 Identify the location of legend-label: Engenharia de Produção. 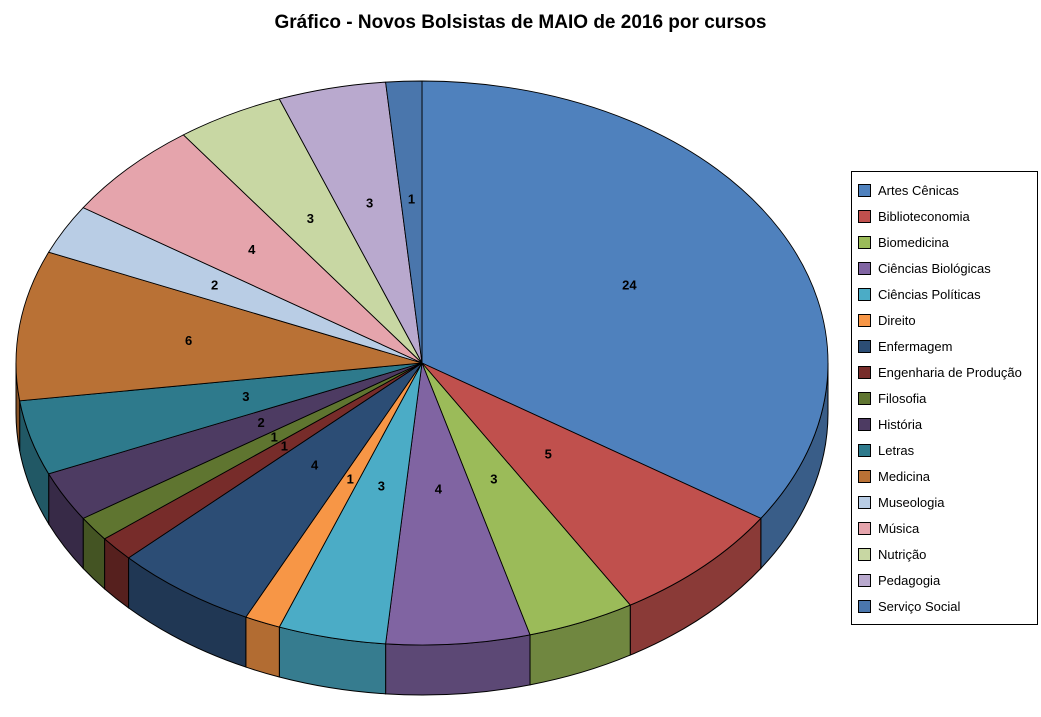
(950, 372).